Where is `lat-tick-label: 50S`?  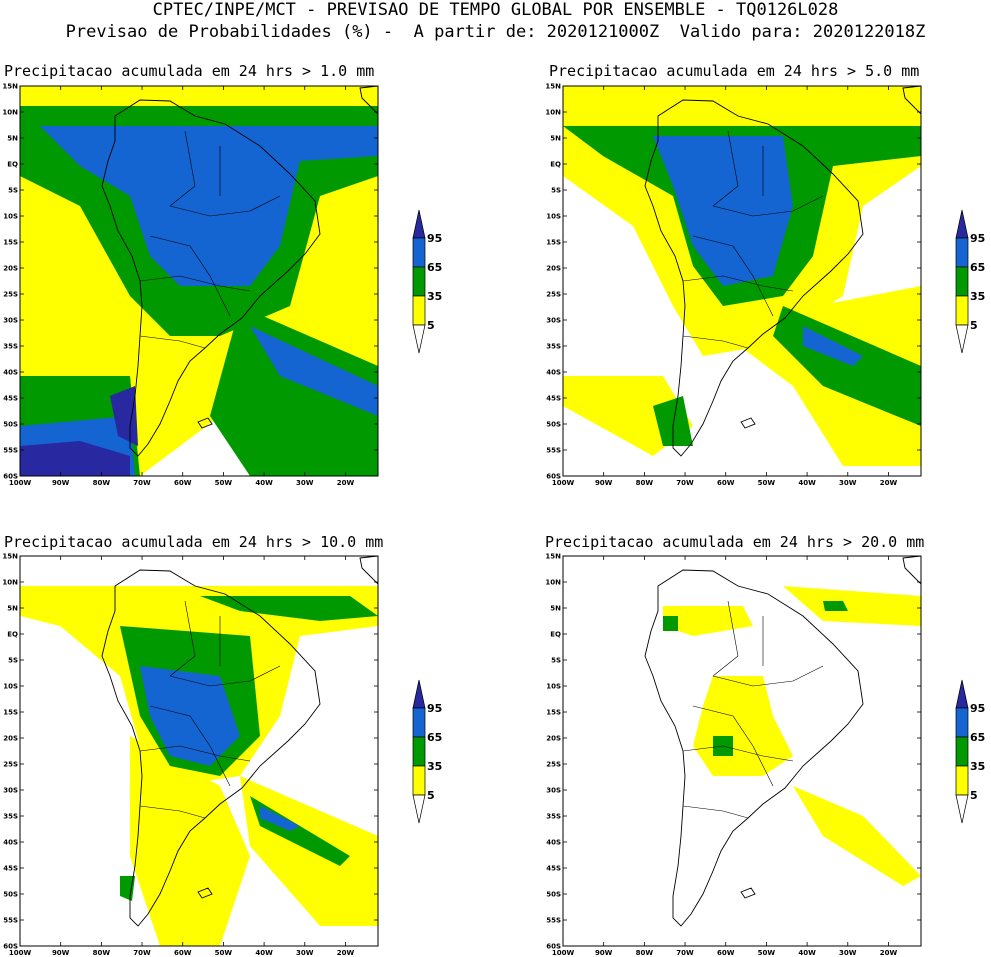 lat-tick-label: 50S is located at coordinates (10, 895).